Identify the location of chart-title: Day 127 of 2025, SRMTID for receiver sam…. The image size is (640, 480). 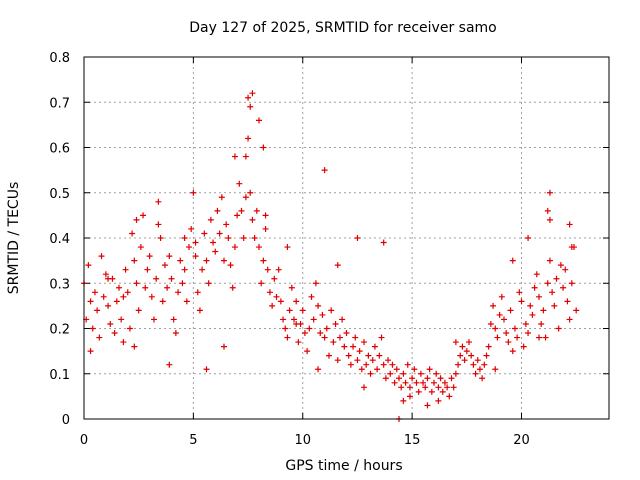
(343, 28).